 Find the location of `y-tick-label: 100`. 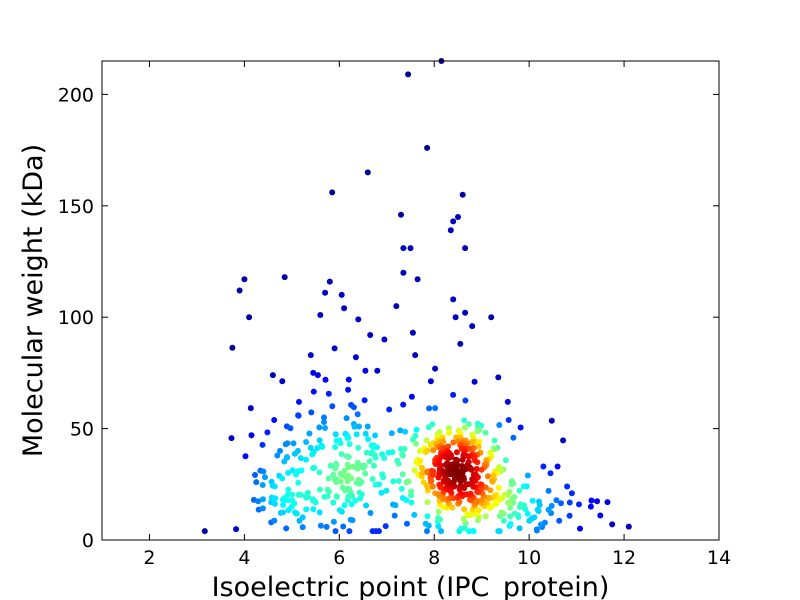

y-tick-label: 100 is located at coordinates (76, 318).